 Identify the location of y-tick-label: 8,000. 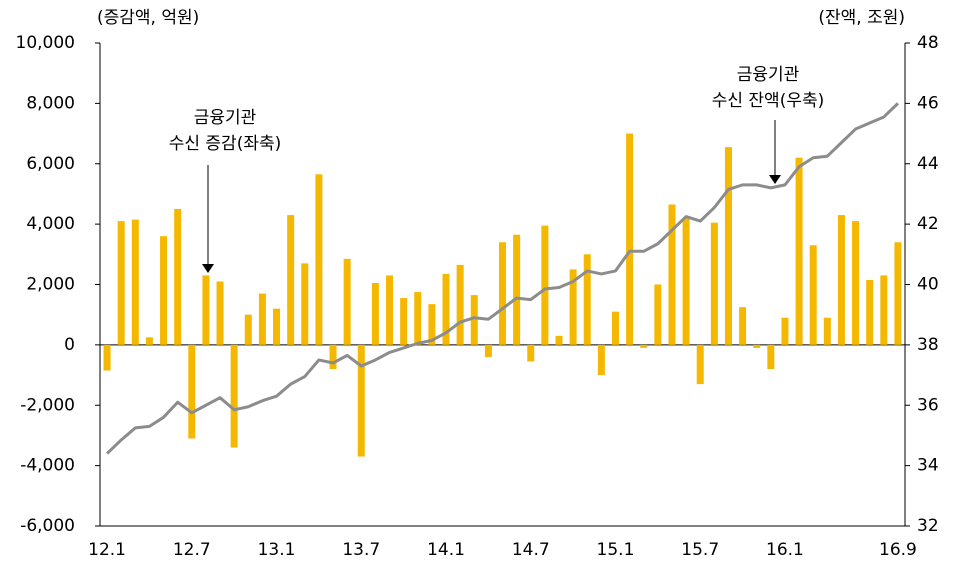
(50, 103).